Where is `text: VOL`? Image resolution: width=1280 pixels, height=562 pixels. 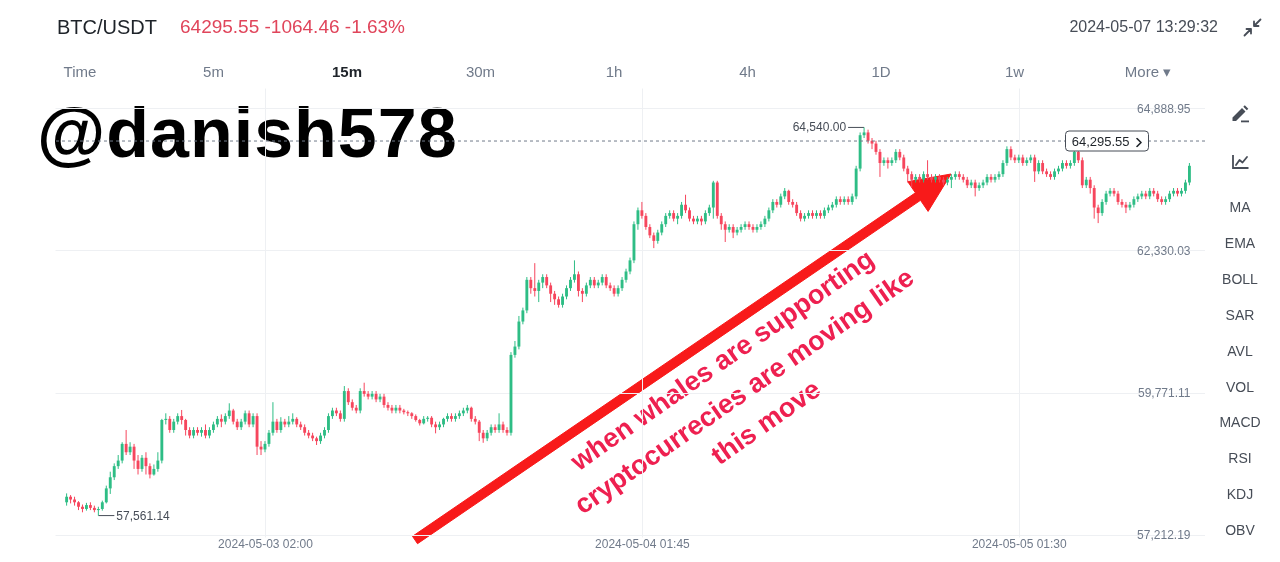 text: VOL is located at coordinates (1240, 386).